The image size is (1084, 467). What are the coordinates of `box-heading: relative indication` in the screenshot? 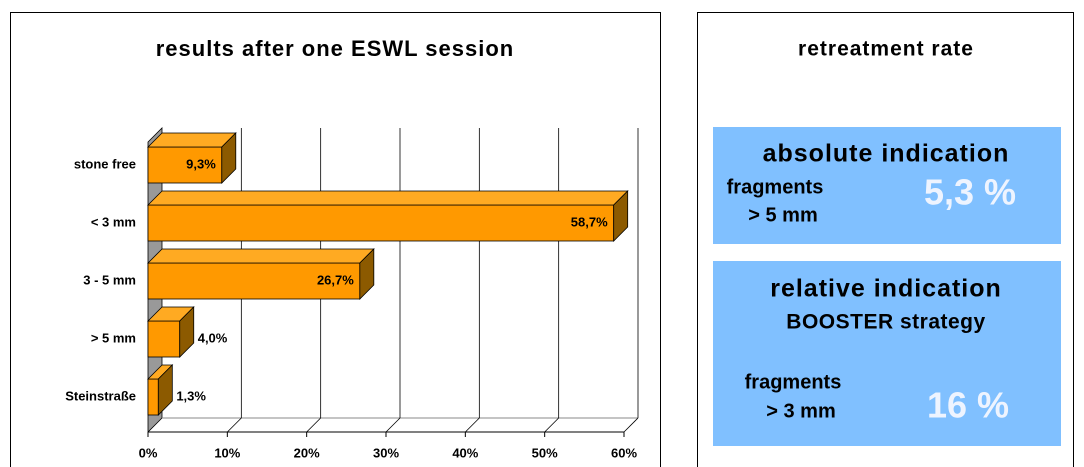 It's located at (886, 289).